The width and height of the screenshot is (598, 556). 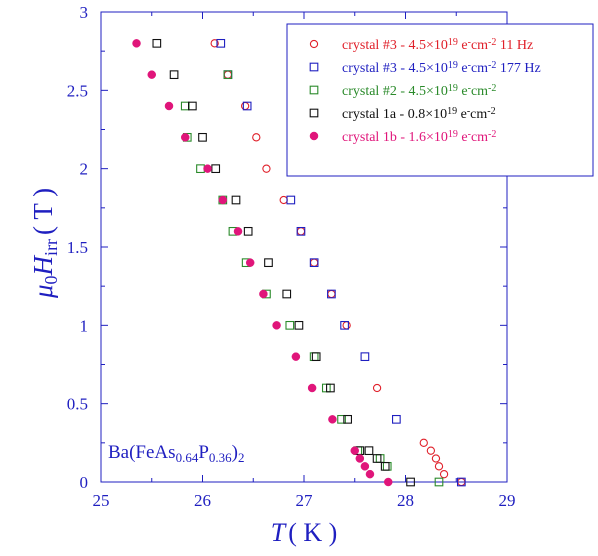 I want to click on legend-label: crystal #3 - 4.5×1019 e-cm-2 177 Hz, so click(x=441, y=68).